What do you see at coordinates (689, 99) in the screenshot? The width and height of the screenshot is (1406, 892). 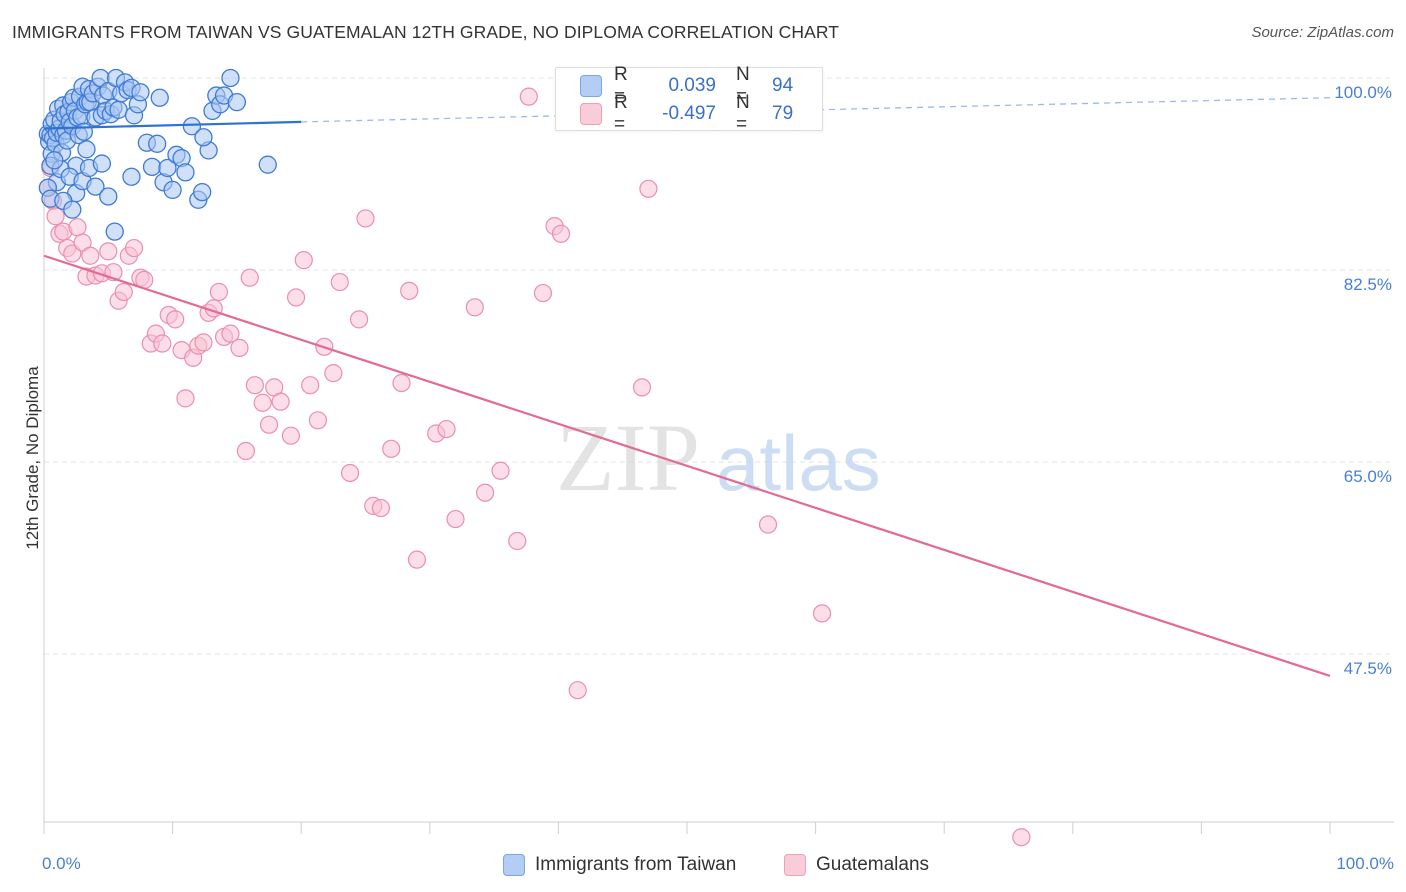 I see `stats-legend: R = 0.039 N = 94 R = -0.497 N = 79` at bounding box center [689, 99].